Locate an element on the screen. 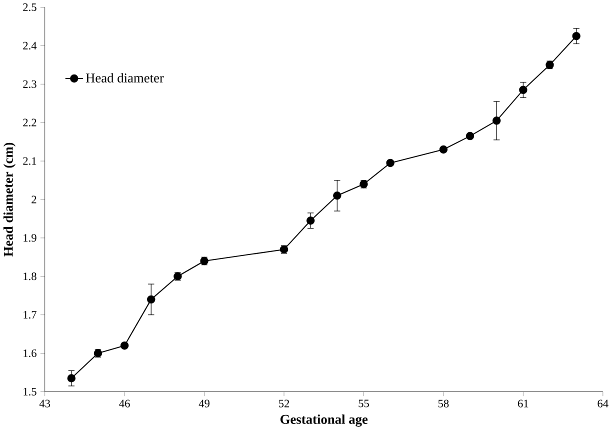 This screenshot has height=430, width=612. x-tick-label: 52 is located at coordinates (284, 404).